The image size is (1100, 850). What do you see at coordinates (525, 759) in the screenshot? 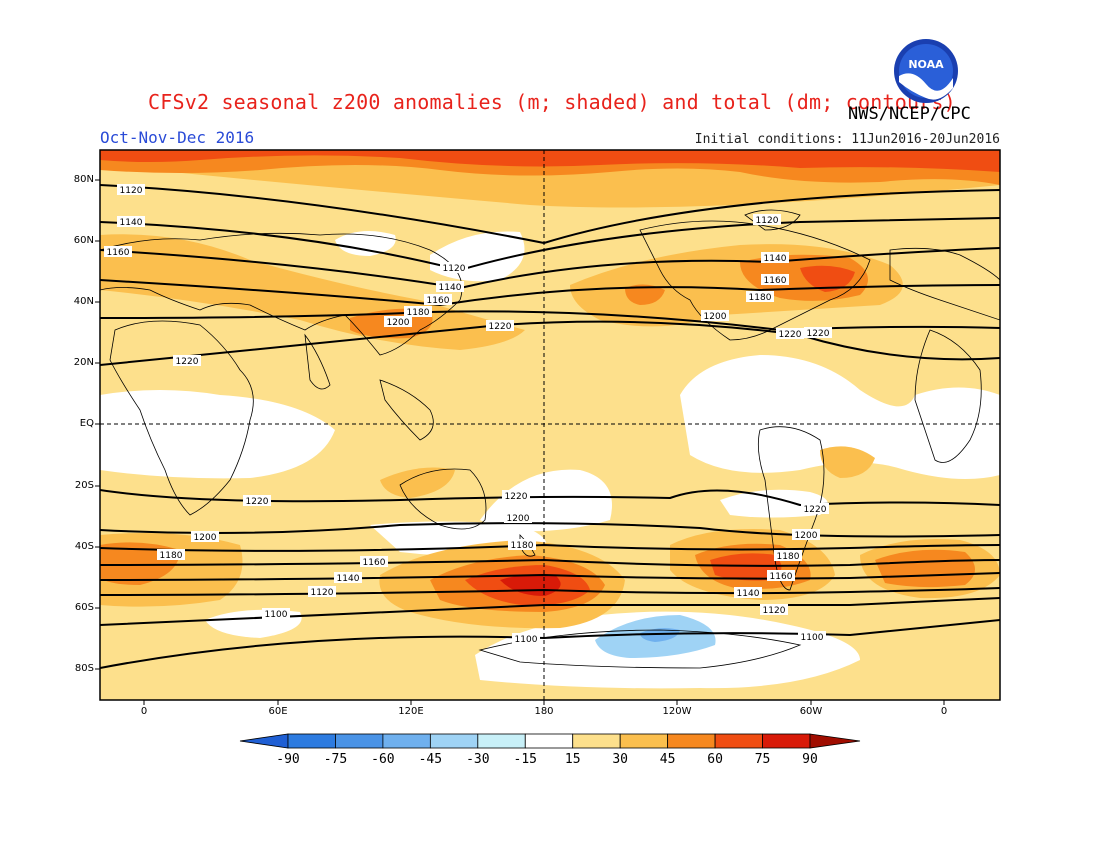
I see `colorbar-label: -15` at bounding box center [525, 759].